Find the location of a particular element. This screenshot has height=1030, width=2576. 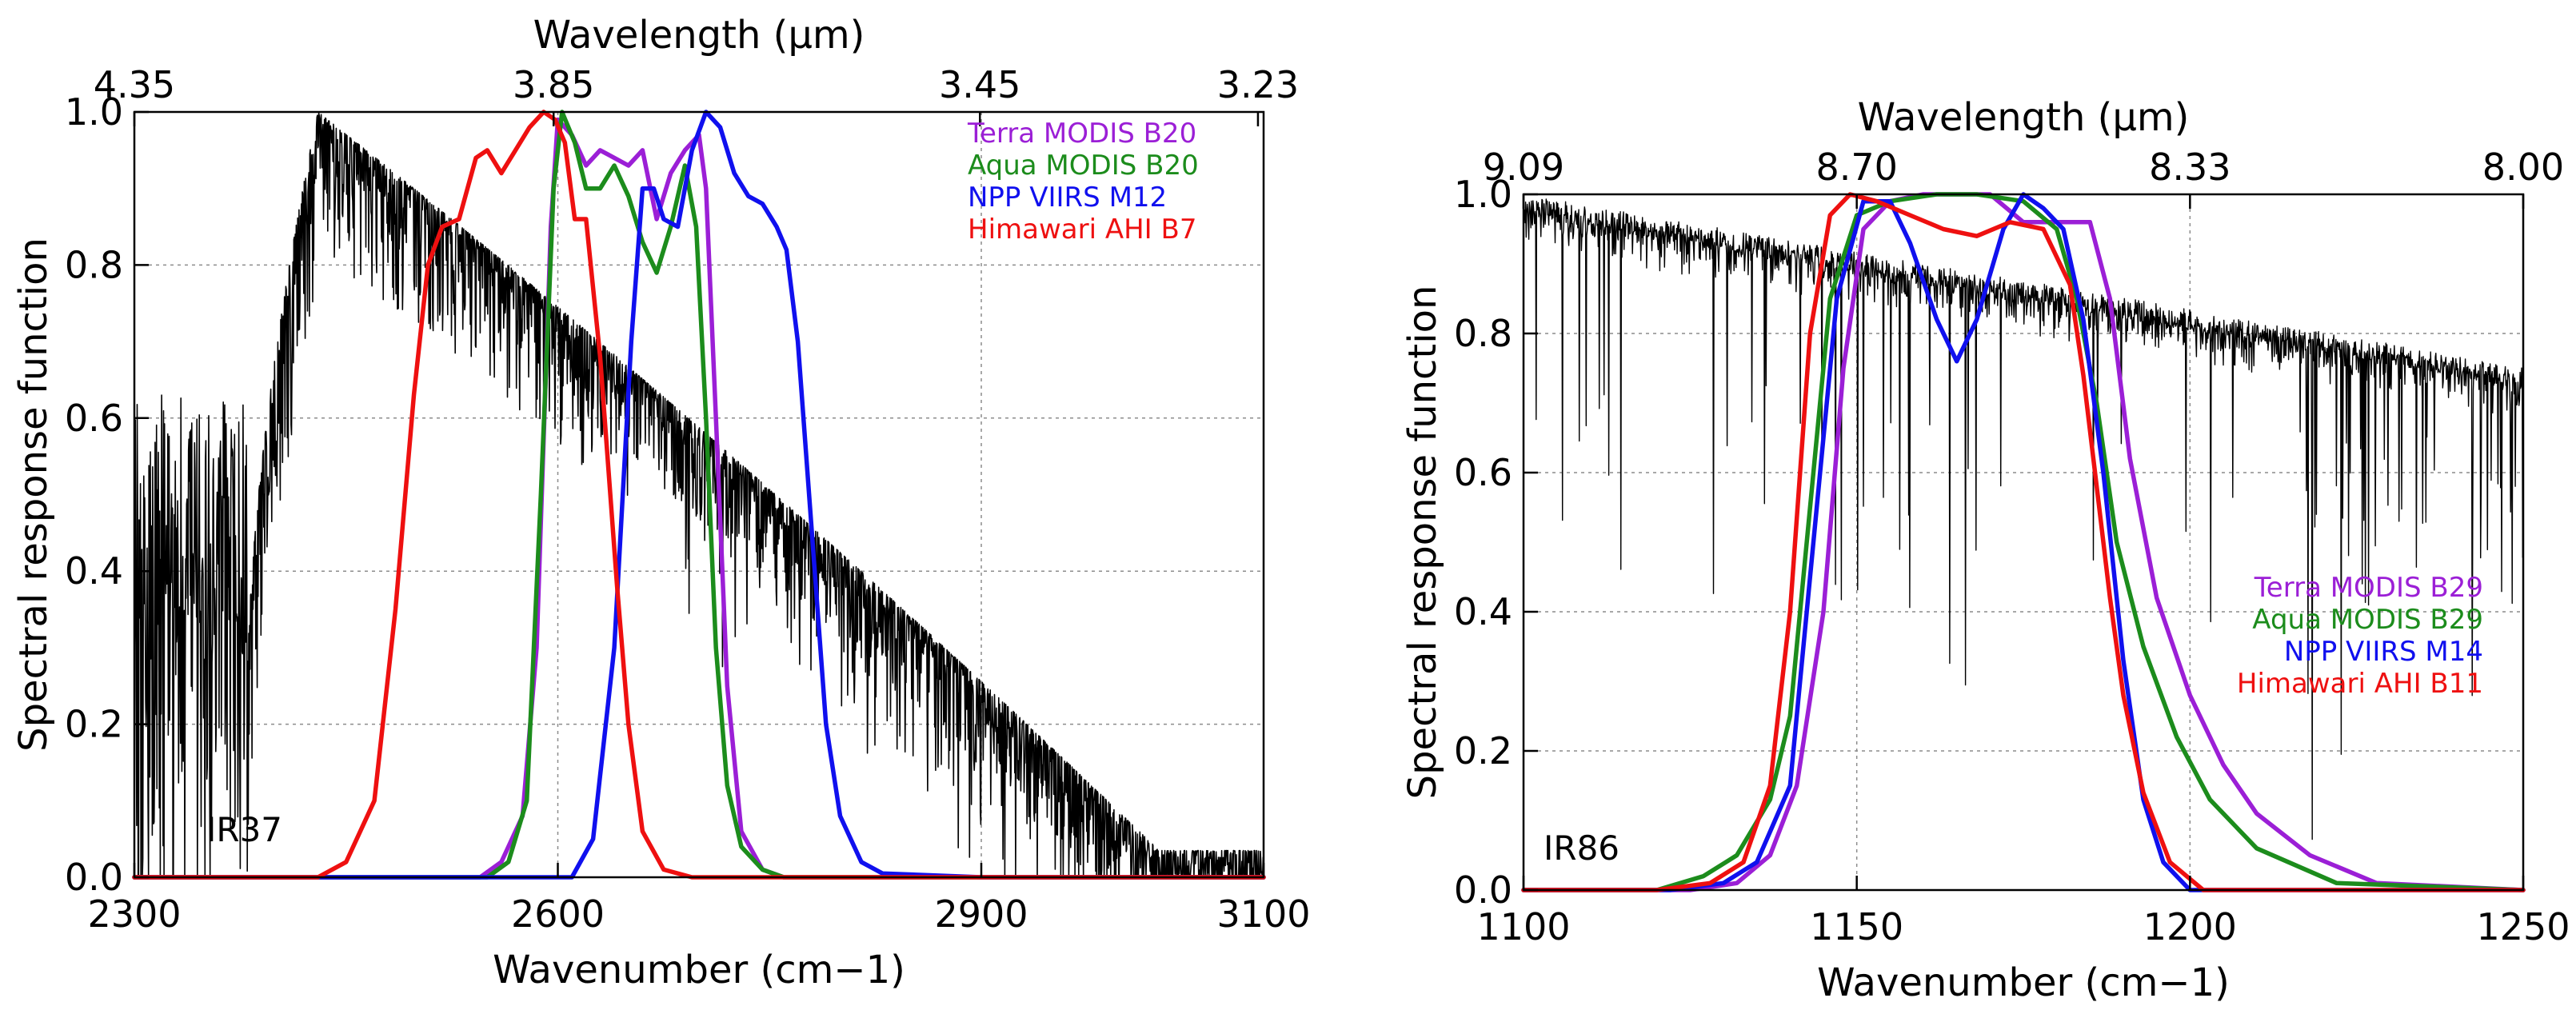

x-tick-label: 1250 is located at coordinates (2523, 927).